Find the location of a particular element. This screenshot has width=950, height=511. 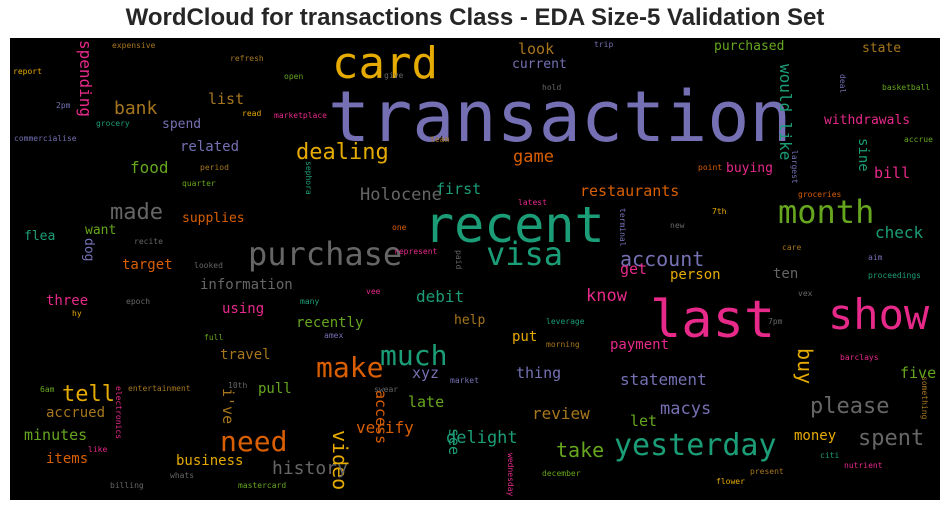

word-full: full is located at coordinates (214, 337).